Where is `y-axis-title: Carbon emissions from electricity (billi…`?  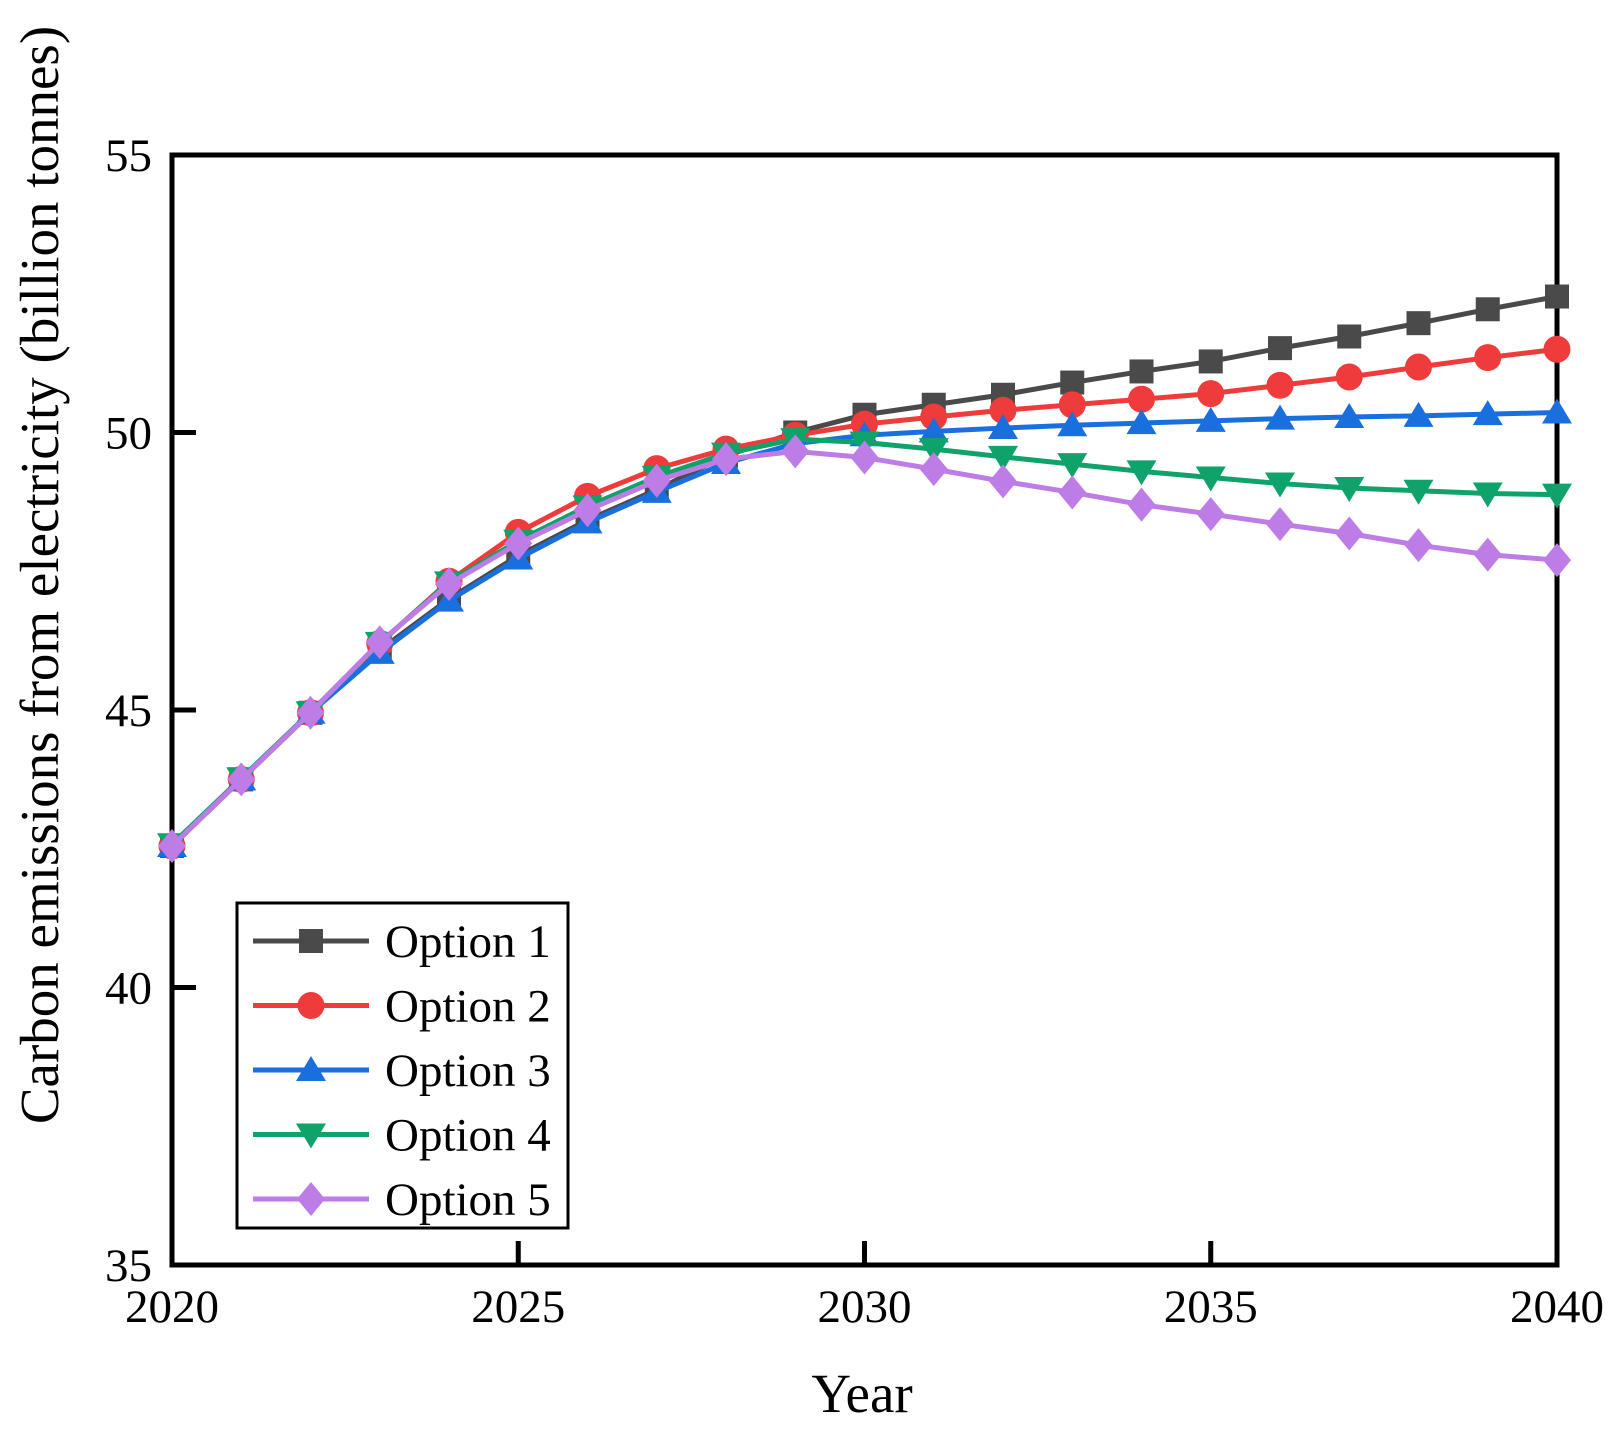
y-axis-title: Carbon emissions from electricity (billi… is located at coordinates (39, 575).